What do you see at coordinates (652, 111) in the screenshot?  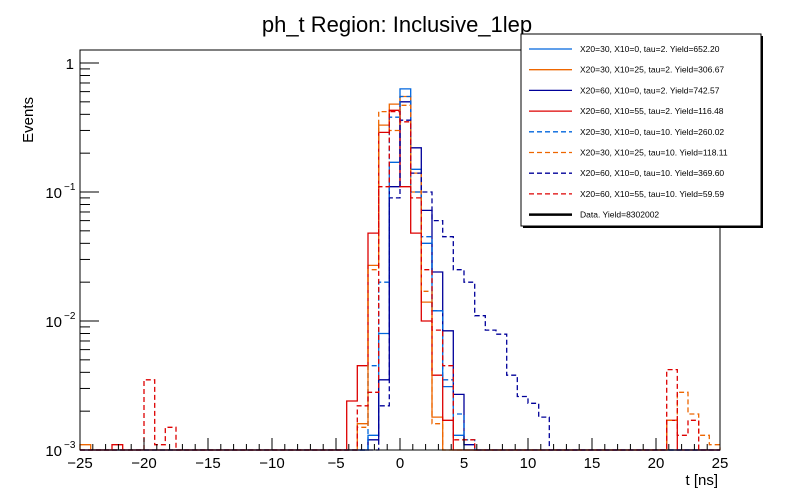 I see `legend-entry-3: X20=60, X10=55, tau=2. Yield=116.48` at bounding box center [652, 111].